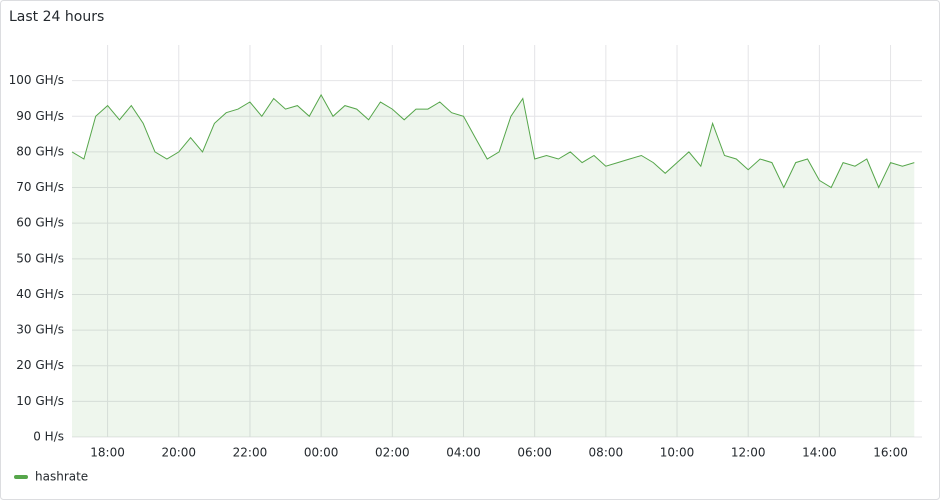  What do you see at coordinates (534, 453) in the screenshot?
I see `x-tick-label: 06:00` at bounding box center [534, 453].